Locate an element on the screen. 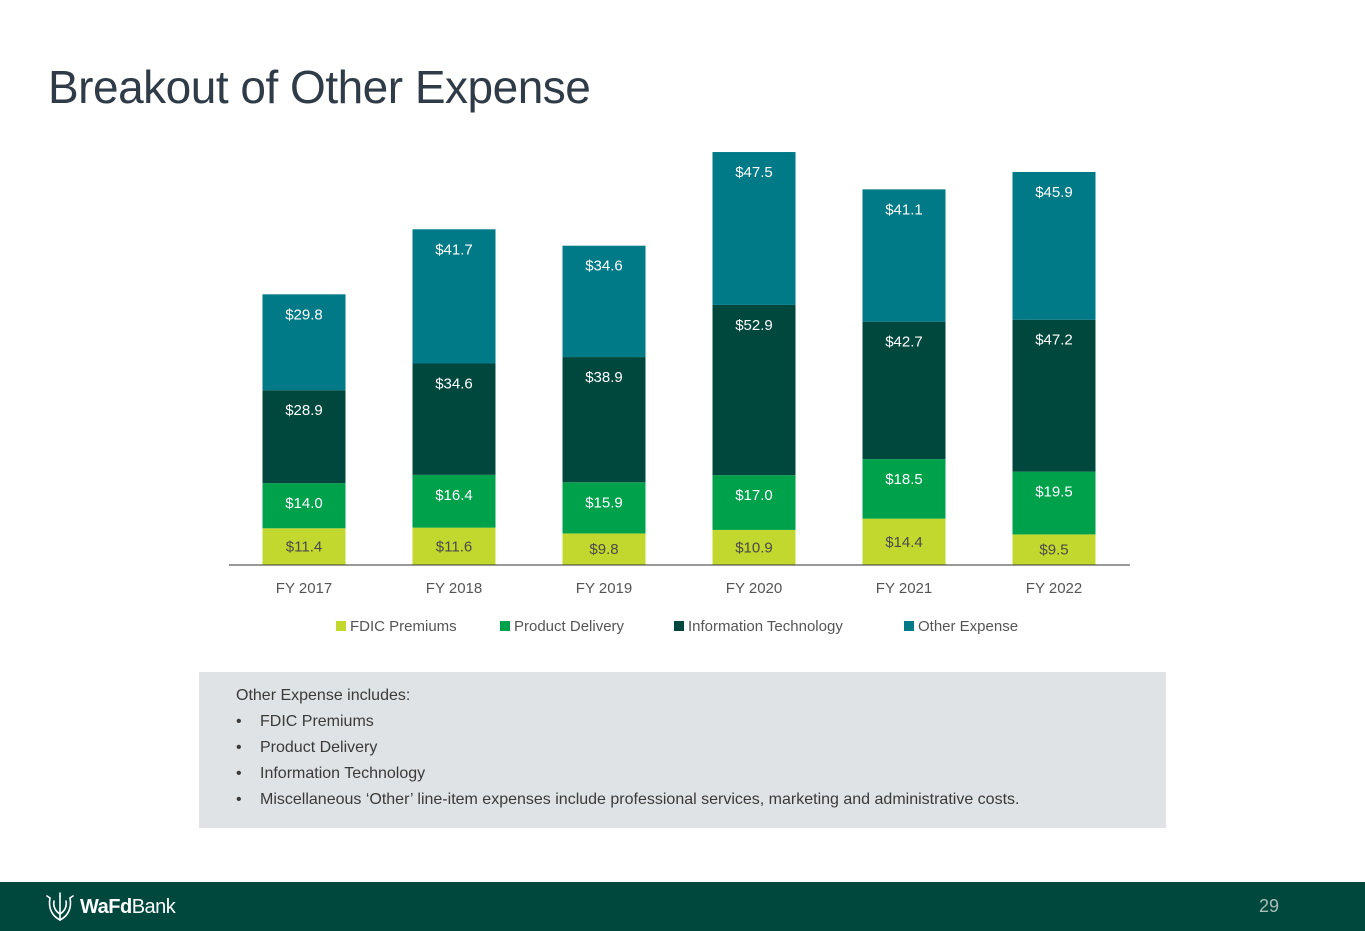  x-tick-label: FY 2019 is located at coordinates (604, 588).